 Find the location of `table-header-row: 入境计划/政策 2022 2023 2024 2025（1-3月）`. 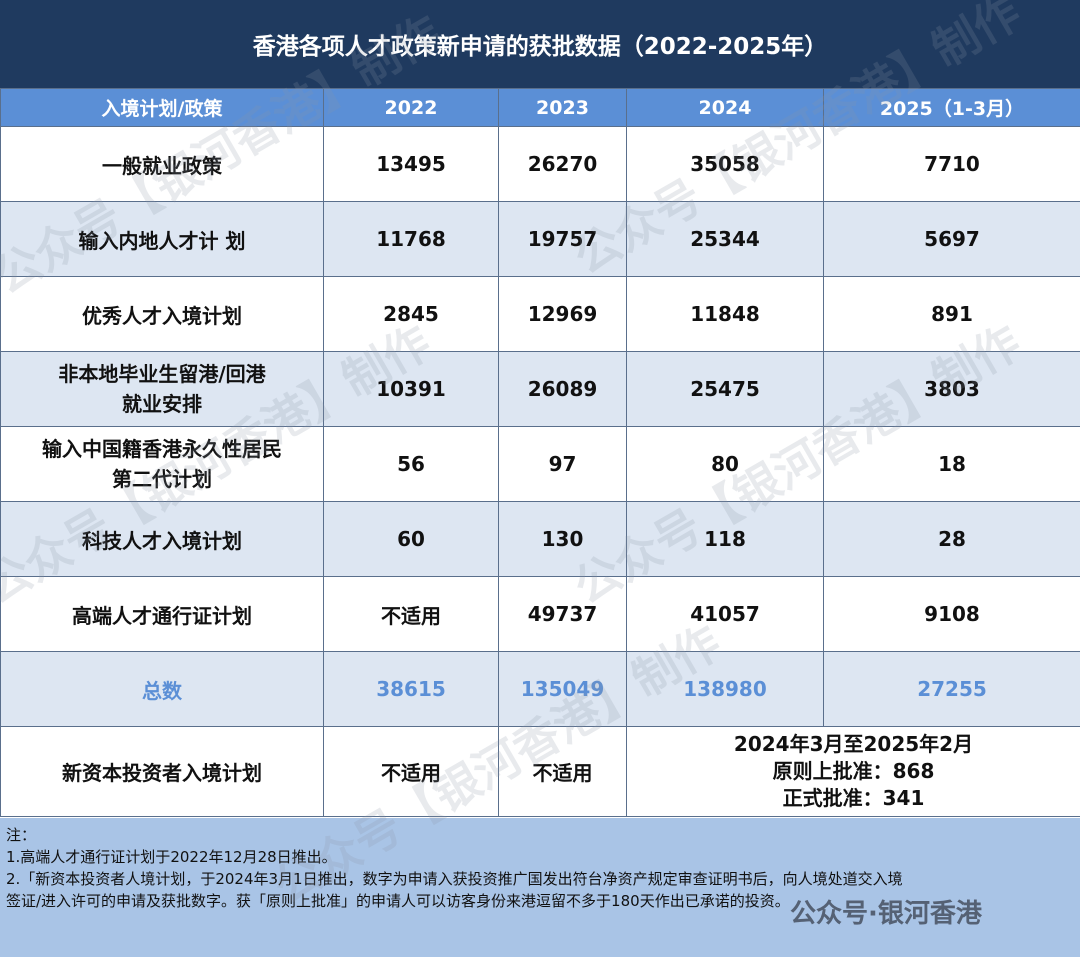

table-header-row: 入境计划/政策 2022 2023 2024 2025（1-3月） is located at coordinates (540, 107).